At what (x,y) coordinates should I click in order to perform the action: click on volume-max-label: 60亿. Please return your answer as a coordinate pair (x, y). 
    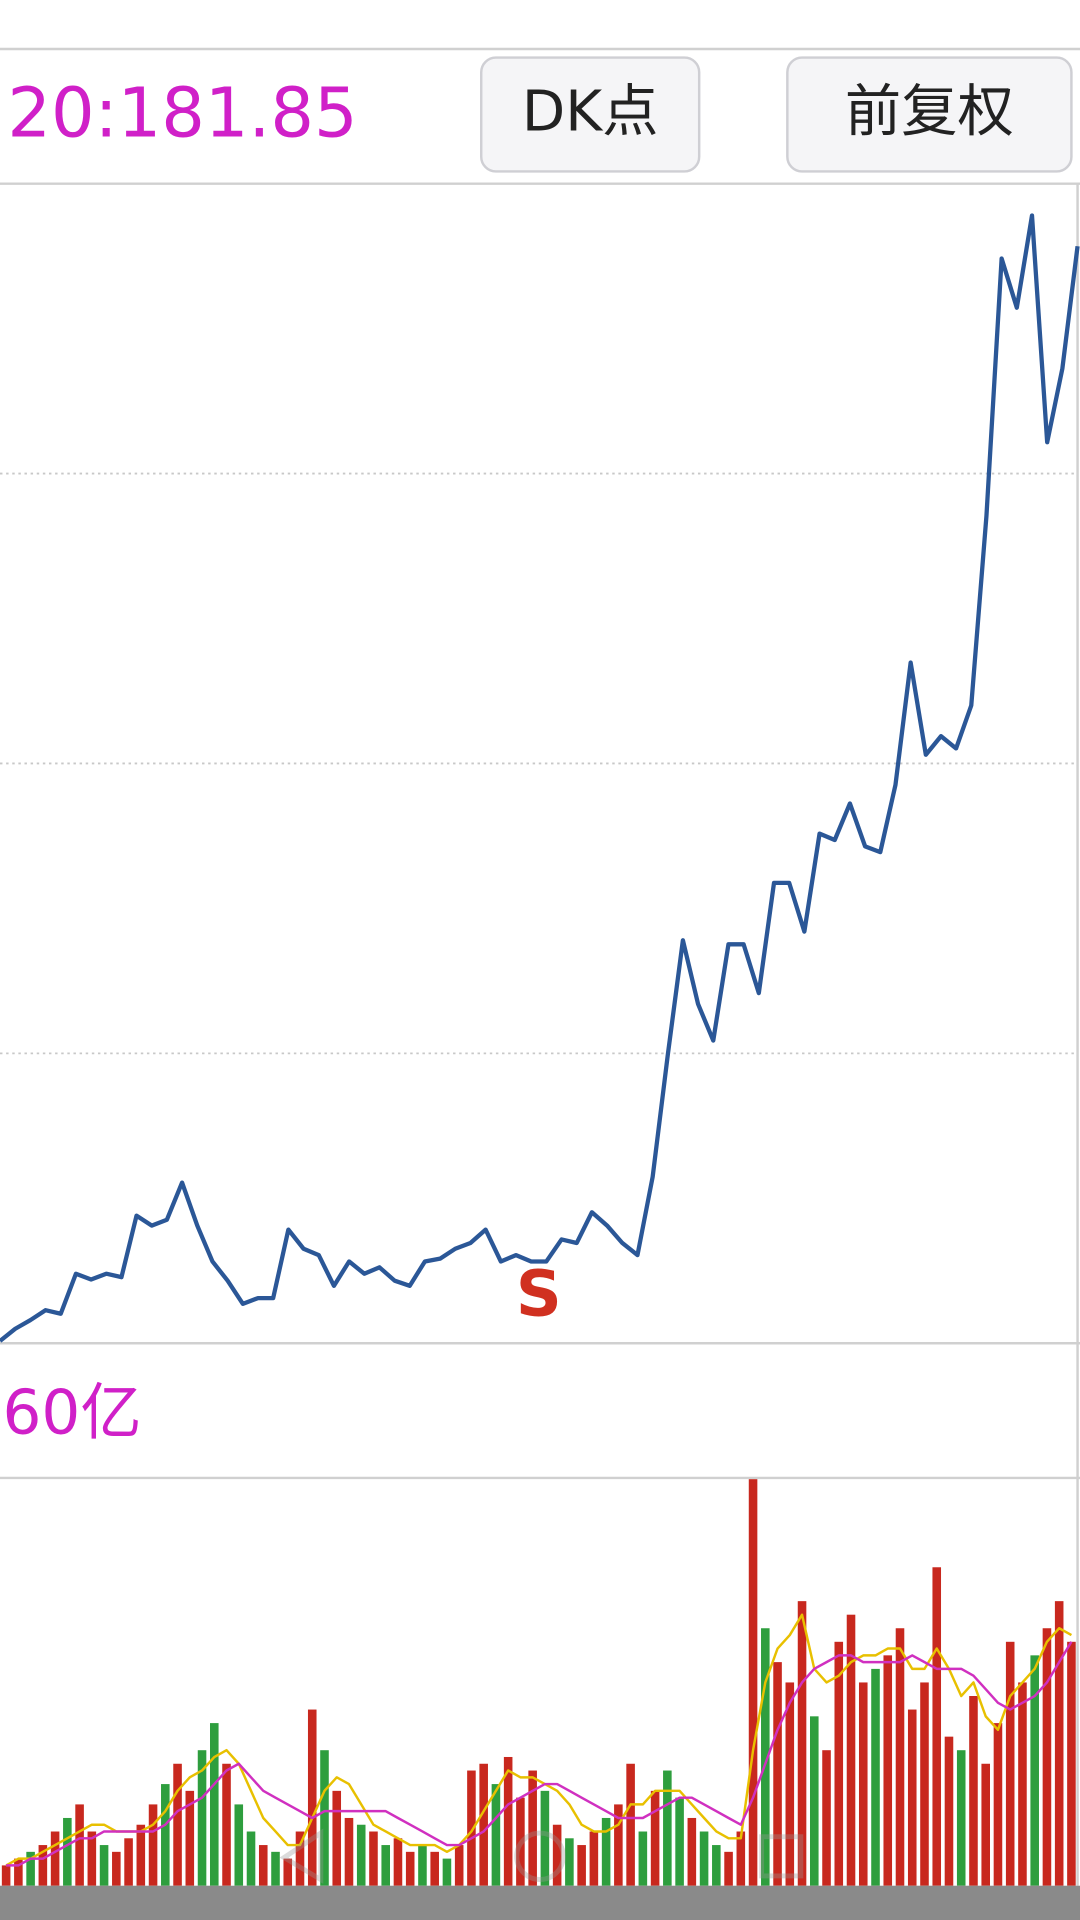
    Looking at the image, I should click on (71, 1412).